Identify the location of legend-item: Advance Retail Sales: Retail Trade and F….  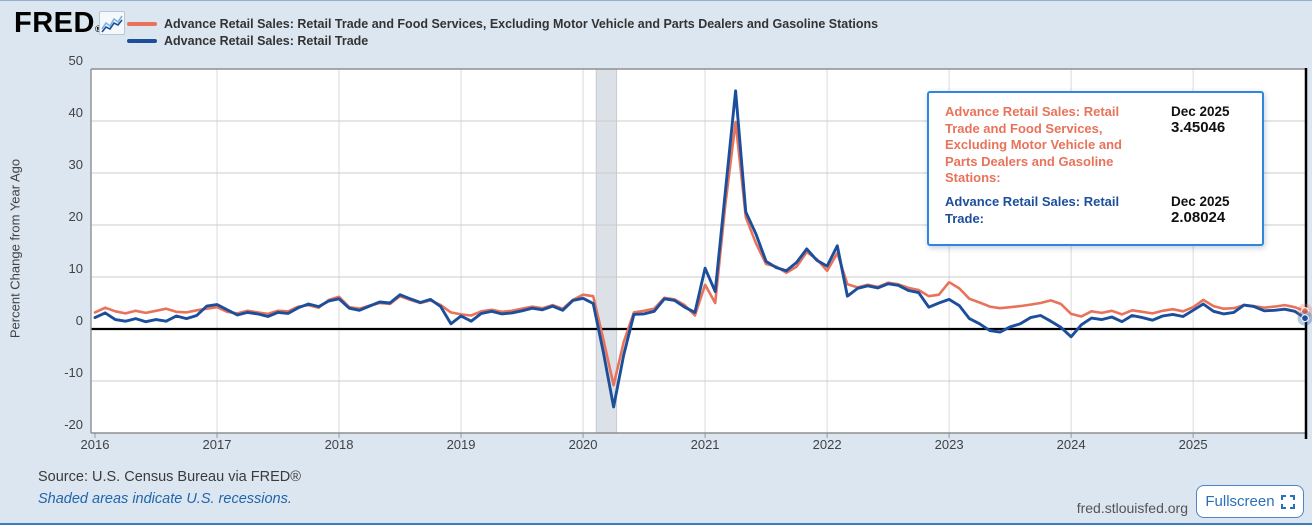
(502, 23).